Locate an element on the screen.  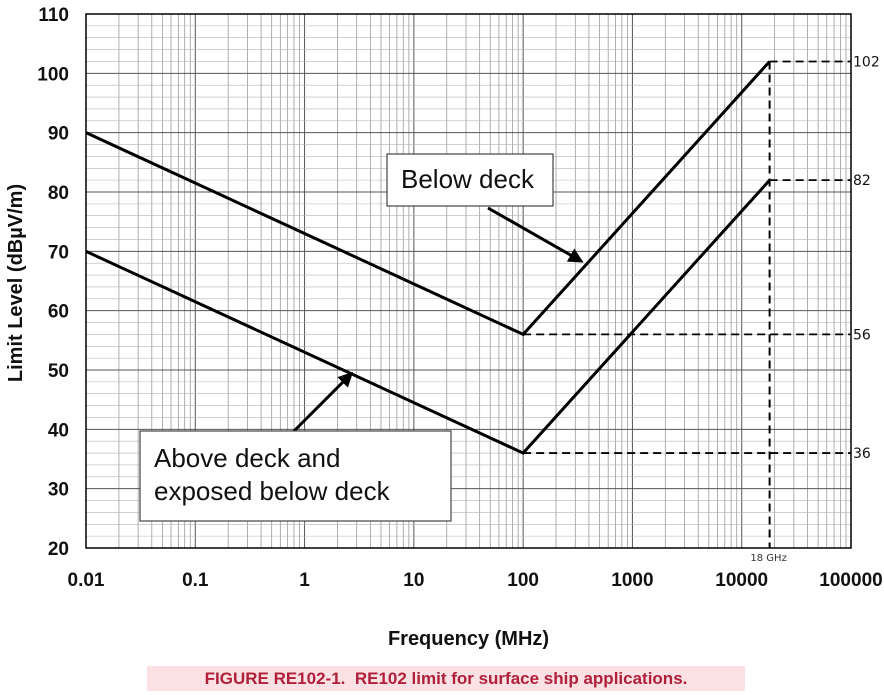
y-axis-label: Limit Level (dBµV/m) is located at coordinates (16, 283).